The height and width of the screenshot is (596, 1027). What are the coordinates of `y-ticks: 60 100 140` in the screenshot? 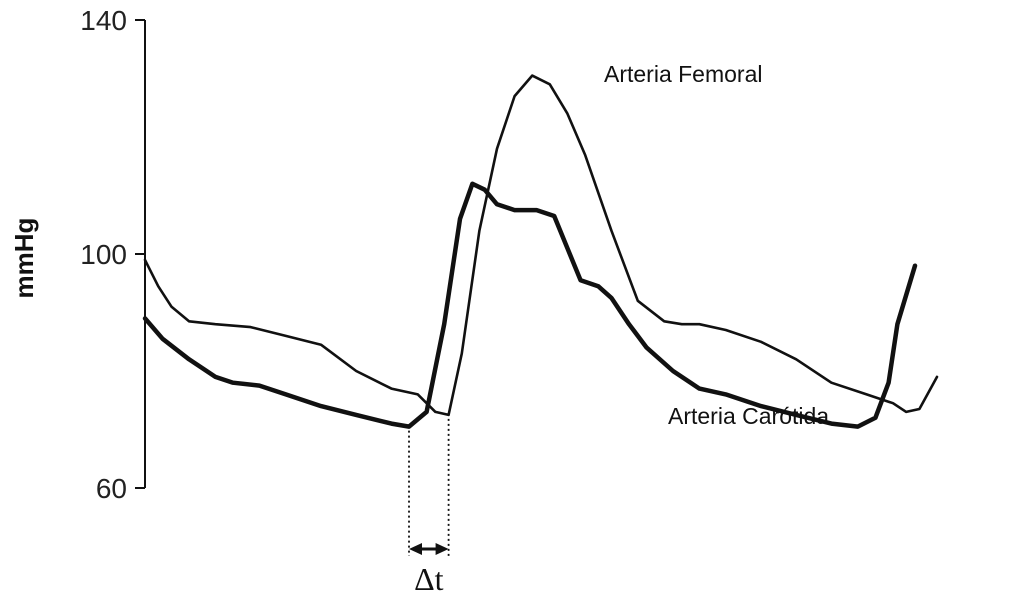 It's located at (112, 254).